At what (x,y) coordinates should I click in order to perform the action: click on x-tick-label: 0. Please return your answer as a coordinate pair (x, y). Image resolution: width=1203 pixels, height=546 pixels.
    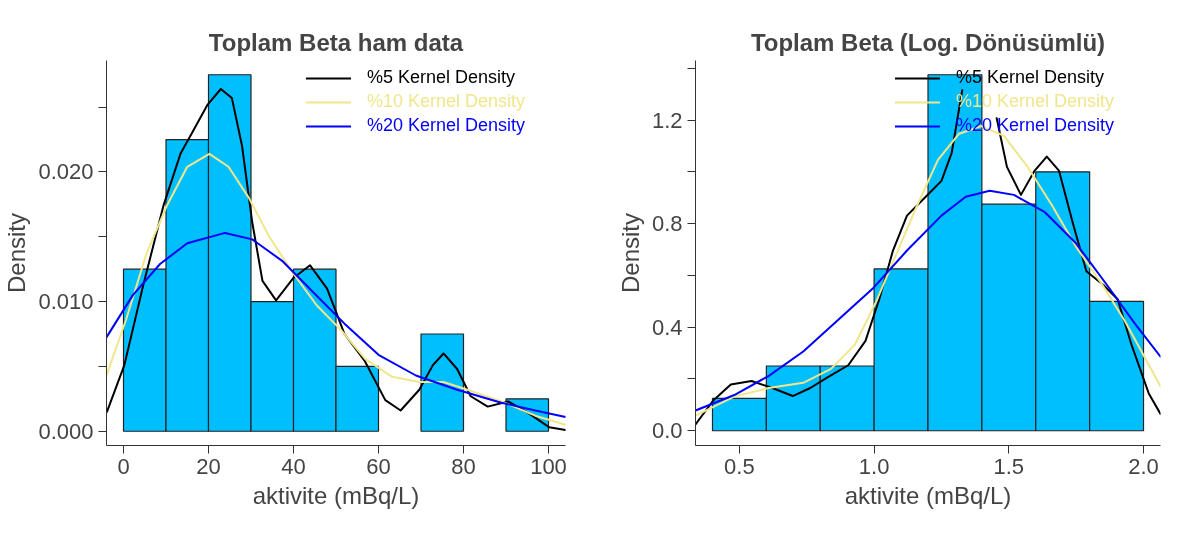
    Looking at the image, I should click on (123, 466).